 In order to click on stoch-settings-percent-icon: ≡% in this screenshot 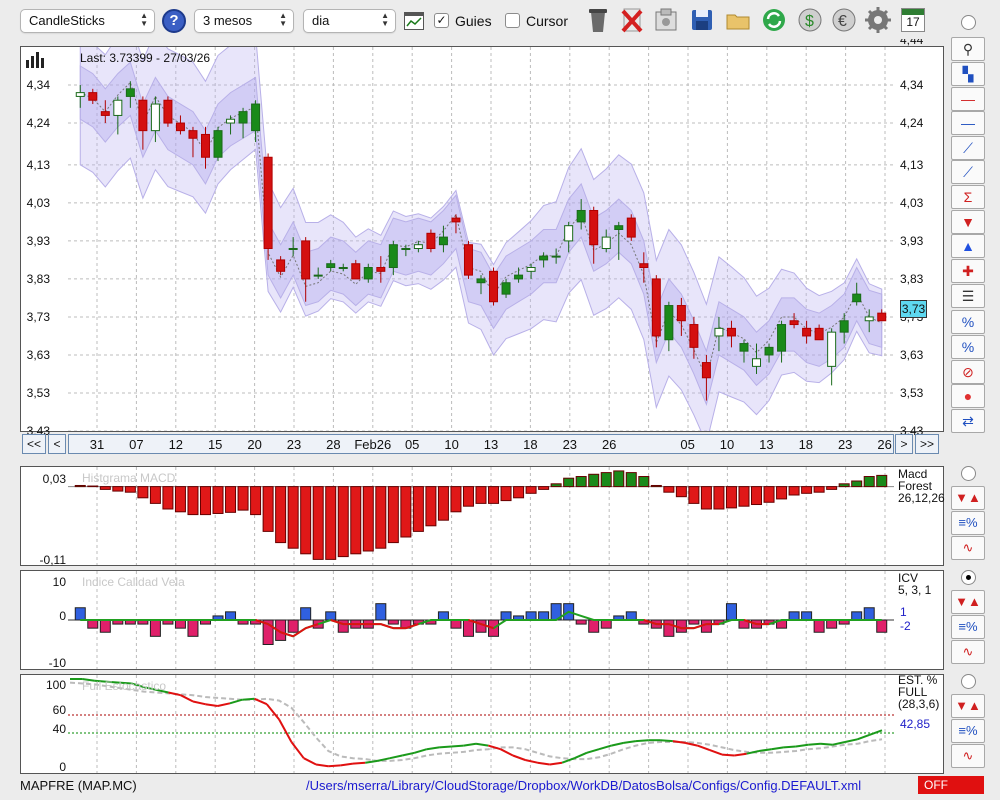, I will do `click(968, 731)`.